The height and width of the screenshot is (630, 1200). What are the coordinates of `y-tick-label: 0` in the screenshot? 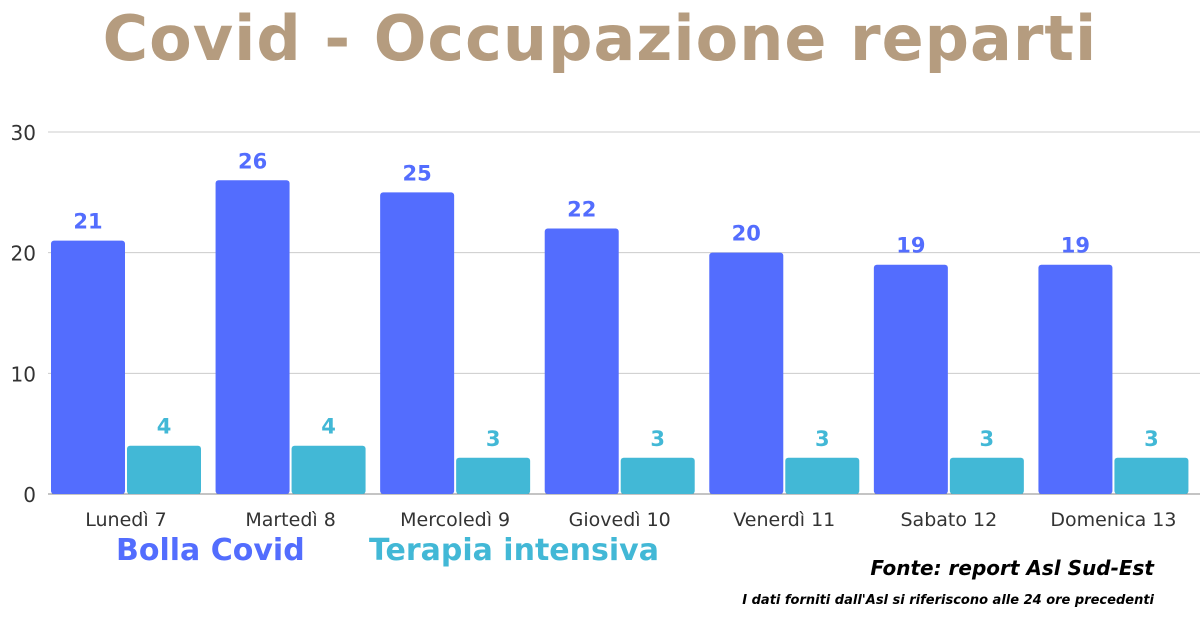 It's located at (29, 495).